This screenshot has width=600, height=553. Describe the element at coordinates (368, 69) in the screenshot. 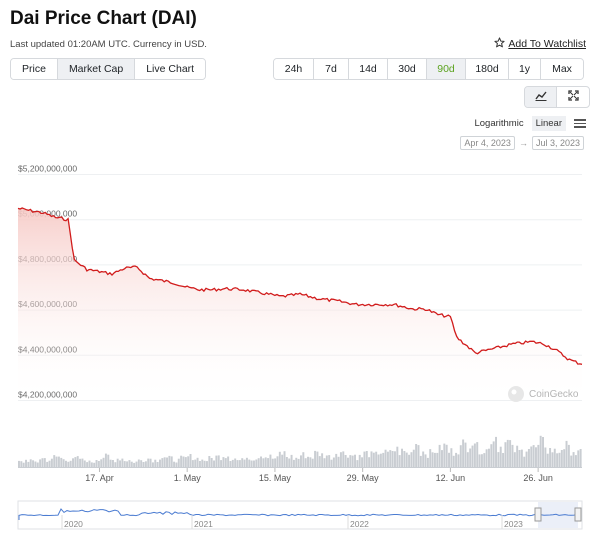

I see `range-14d: 14d` at that location.